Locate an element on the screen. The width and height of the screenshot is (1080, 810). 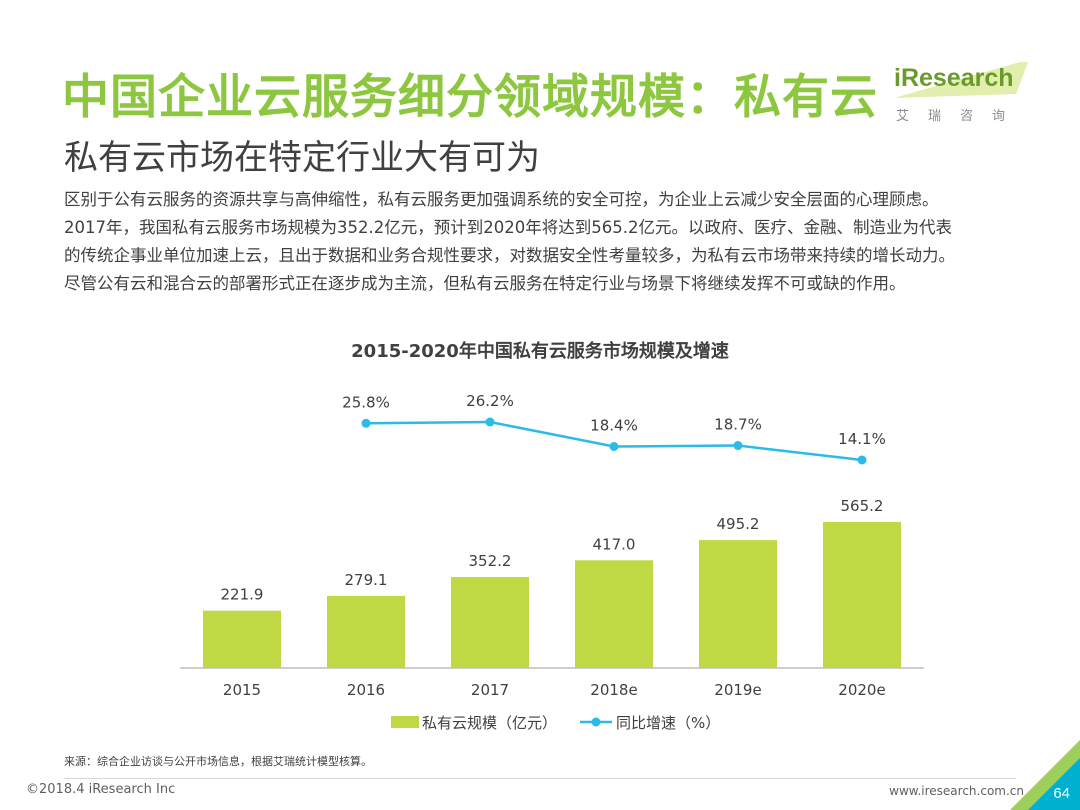
legend-label-line: 同比增速（%） is located at coordinates (668, 723).